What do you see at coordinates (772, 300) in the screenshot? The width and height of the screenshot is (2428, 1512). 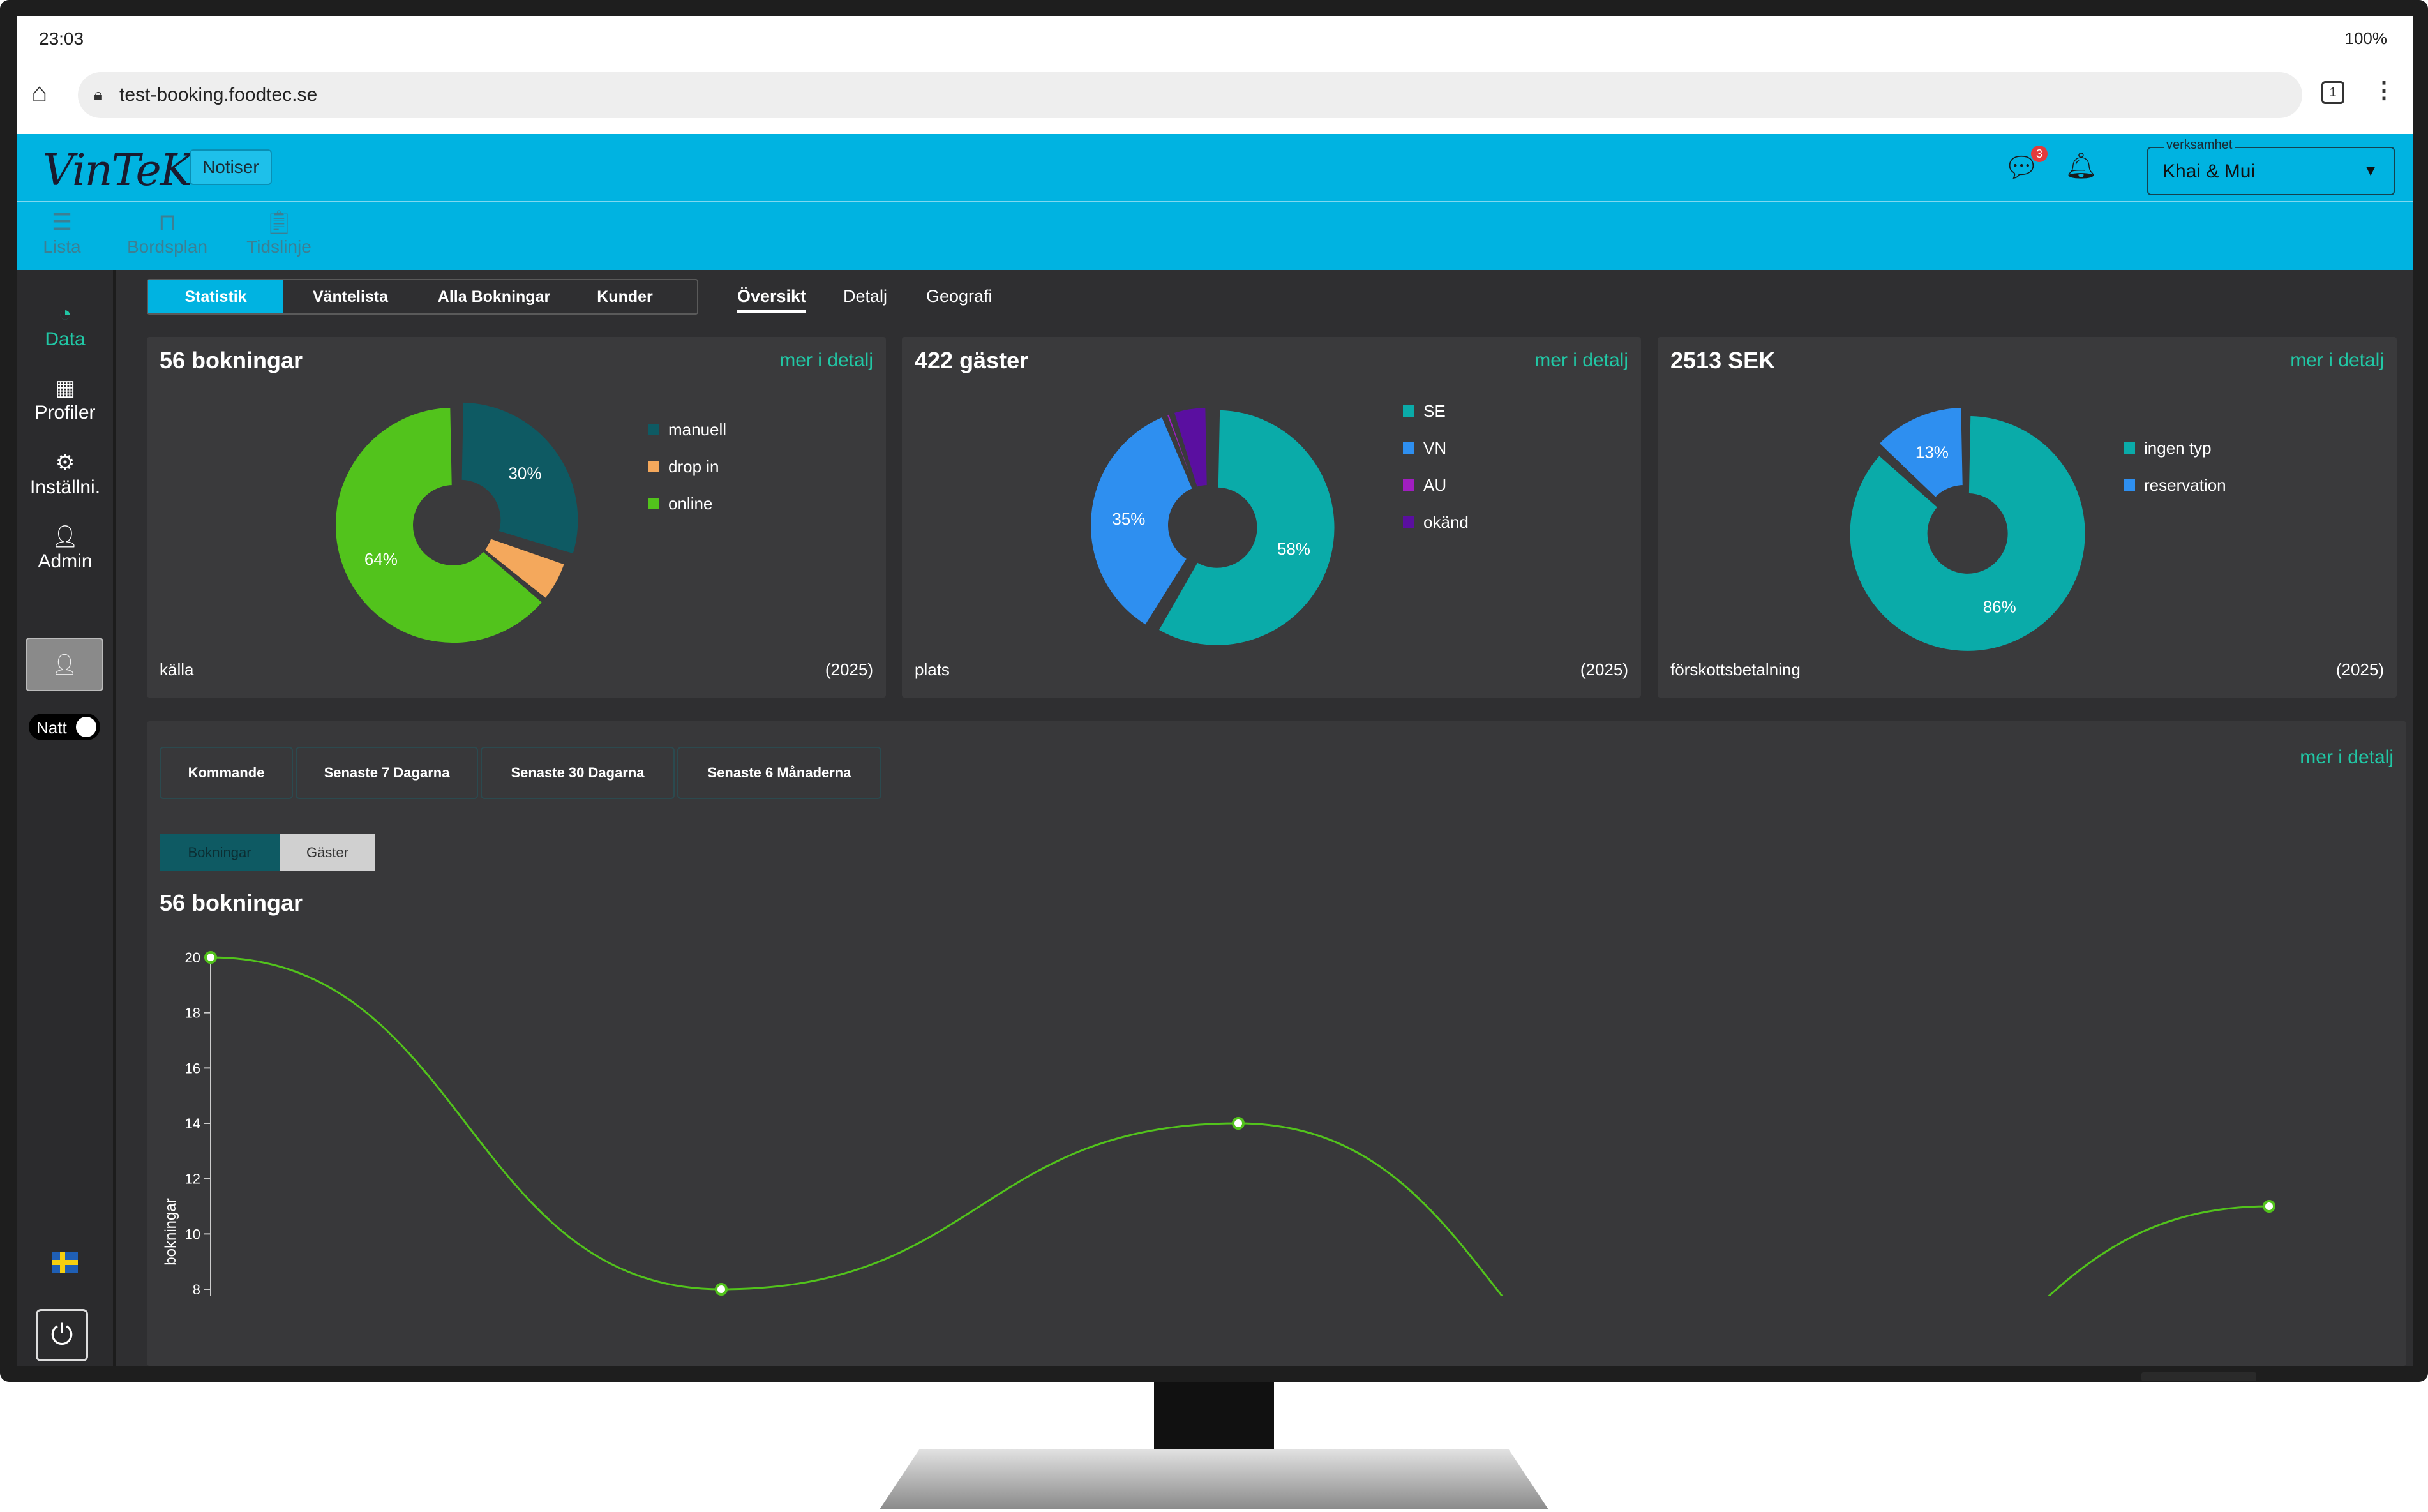 I see `subtab-oversikt: Översikt` at bounding box center [772, 300].